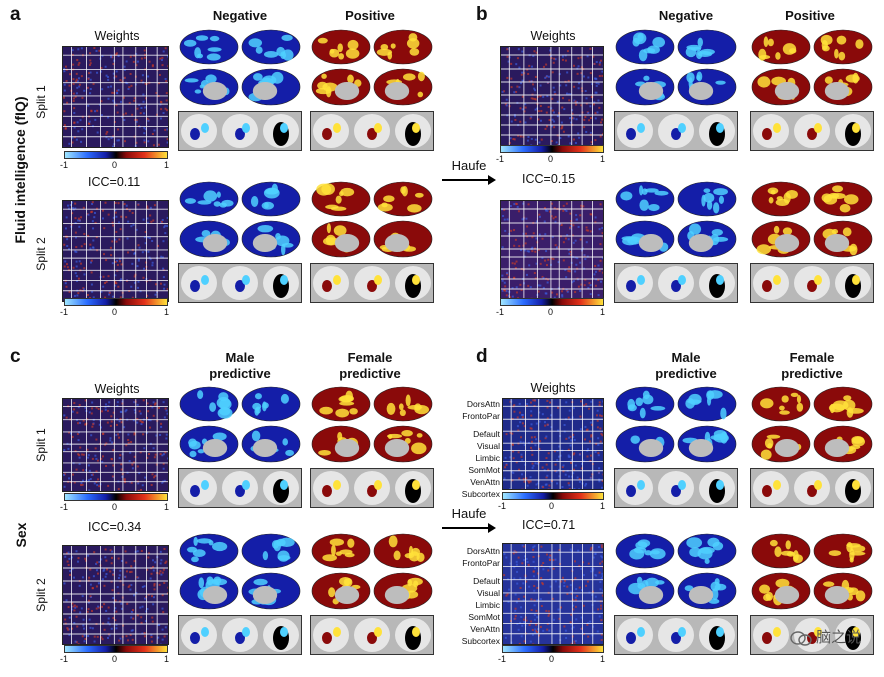 The image size is (884, 677). Describe the element at coordinates (115, 445) in the screenshot. I see `weights-matrix-c-split1` at that location.